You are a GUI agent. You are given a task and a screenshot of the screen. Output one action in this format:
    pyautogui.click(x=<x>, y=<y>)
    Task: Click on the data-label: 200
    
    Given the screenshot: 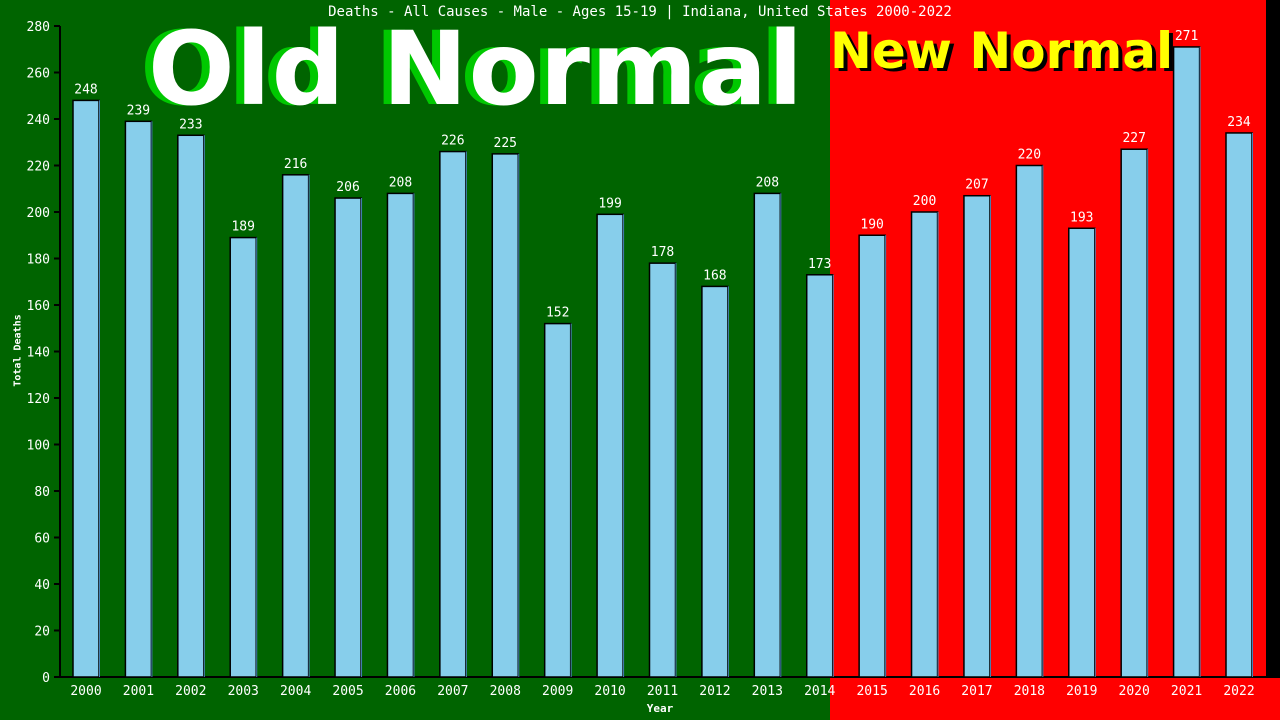 What is the action you would take?
    pyautogui.click(x=924, y=201)
    